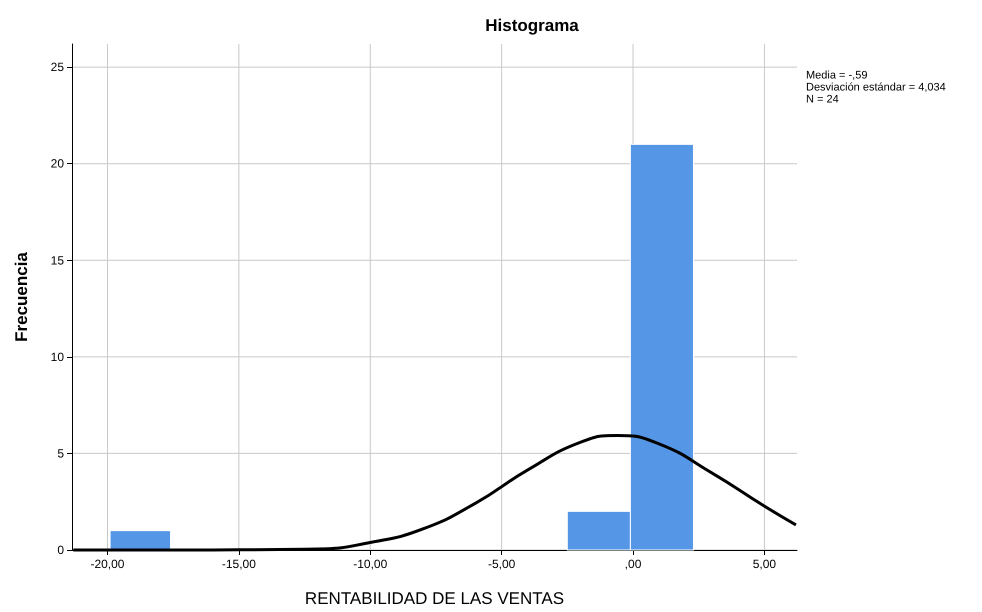 The height and width of the screenshot is (612, 982). I want to click on y-axis-title: Frecuencia, so click(21, 297).